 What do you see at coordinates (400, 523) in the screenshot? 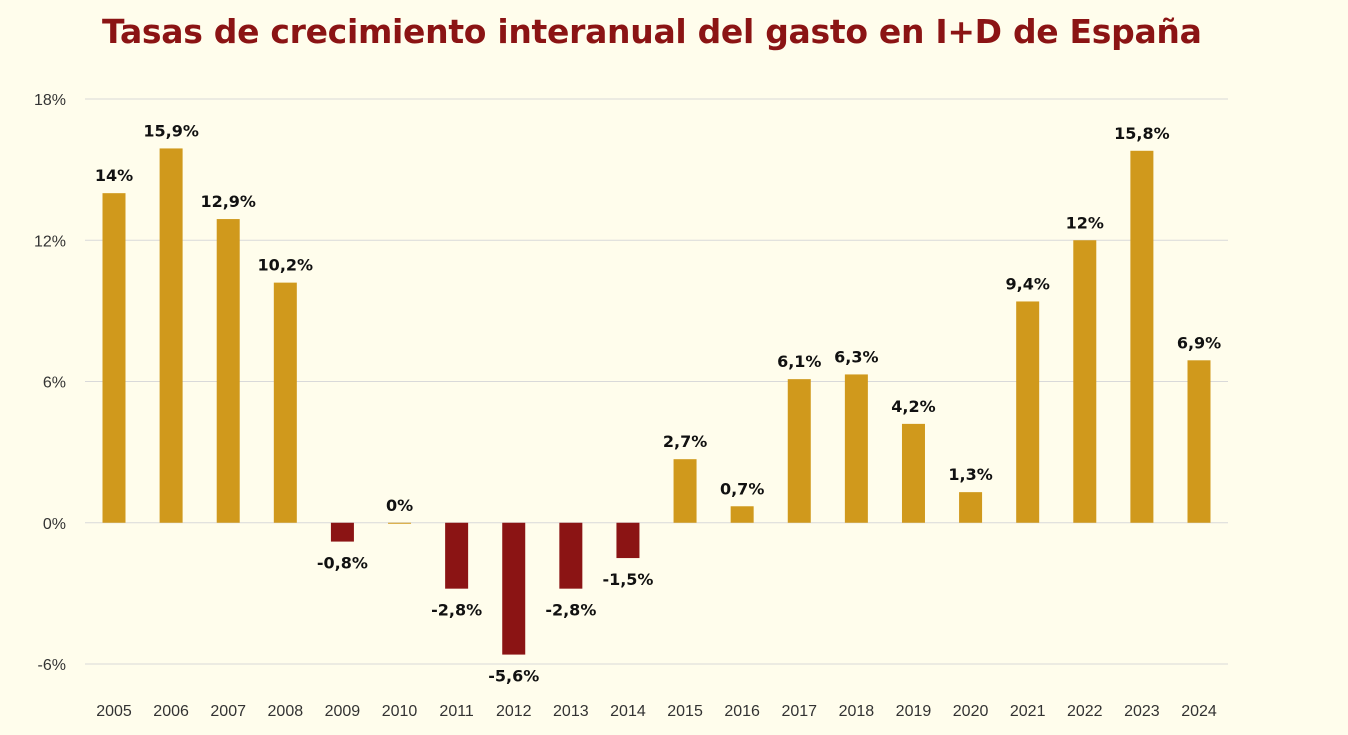
I see `bar-2010` at bounding box center [400, 523].